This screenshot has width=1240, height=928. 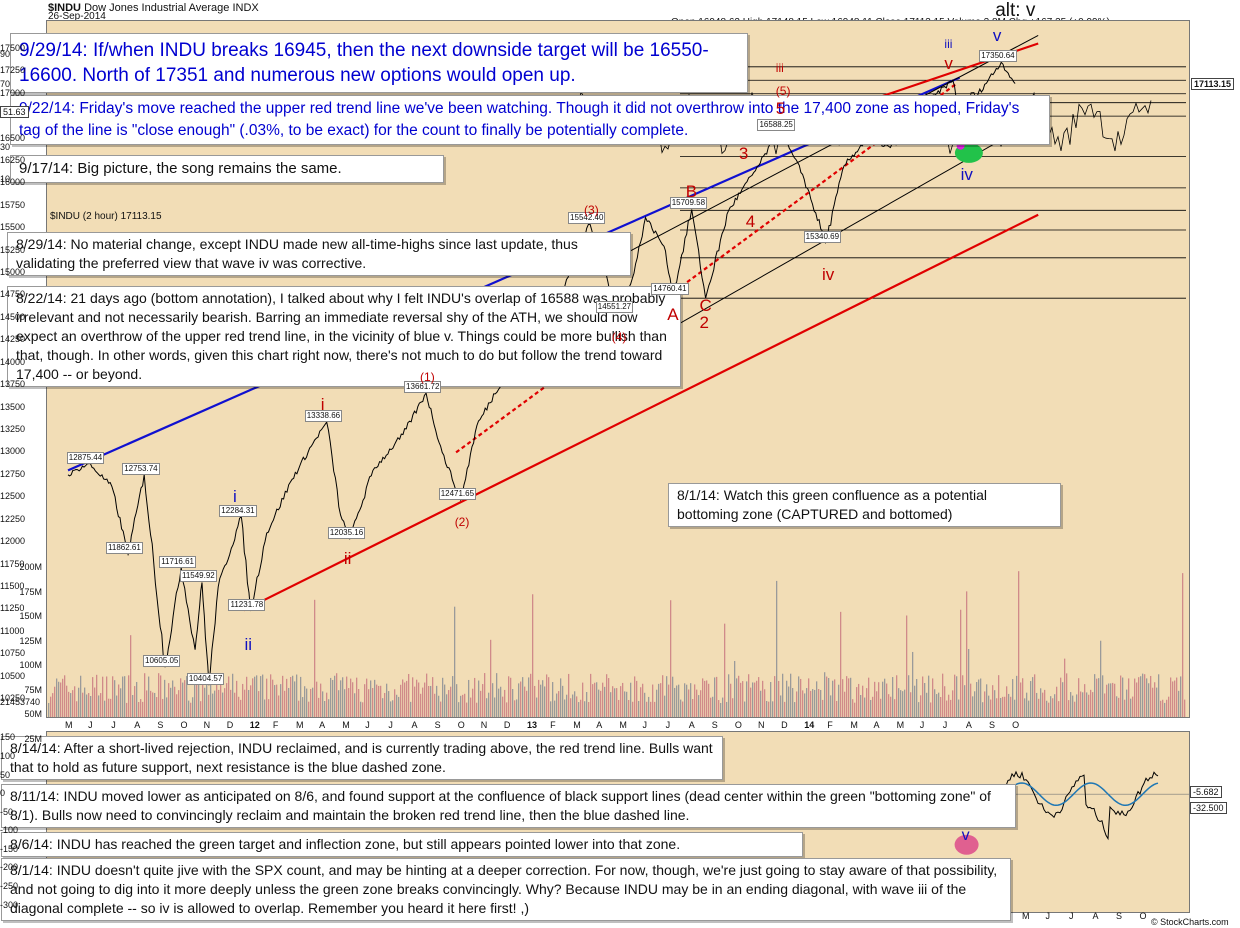 I want to click on wave-label: iv, so click(x=966, y=174).